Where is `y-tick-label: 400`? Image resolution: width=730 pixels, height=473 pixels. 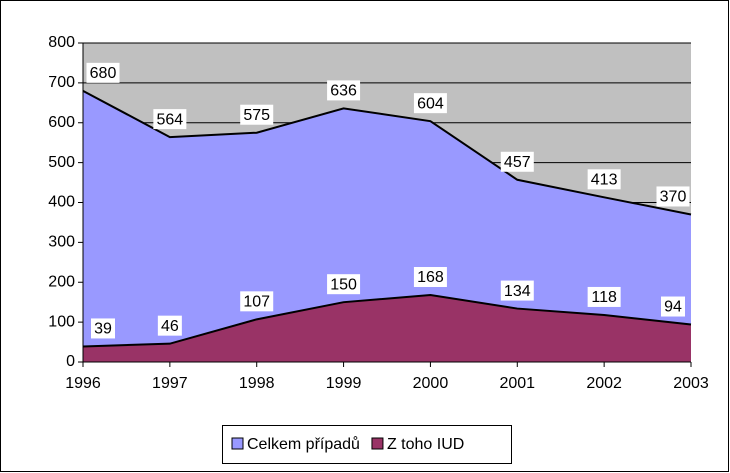 y-tick-label: 400 is located at coordinates (61, 202).